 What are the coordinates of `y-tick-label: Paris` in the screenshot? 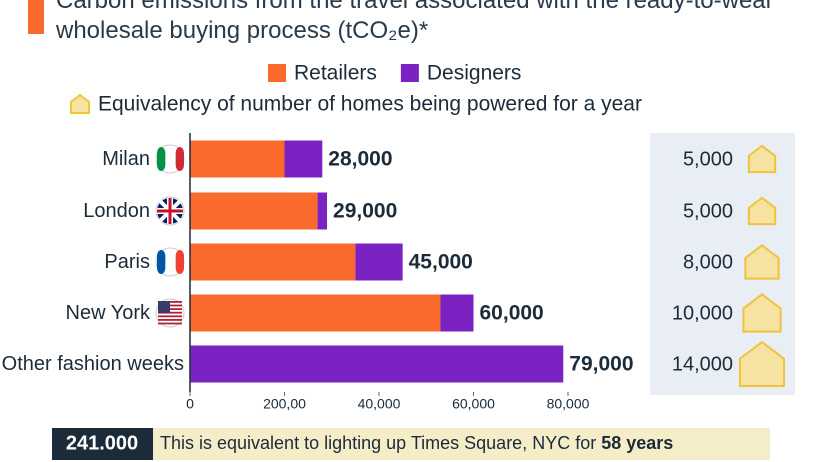 It's located at (127, 262).